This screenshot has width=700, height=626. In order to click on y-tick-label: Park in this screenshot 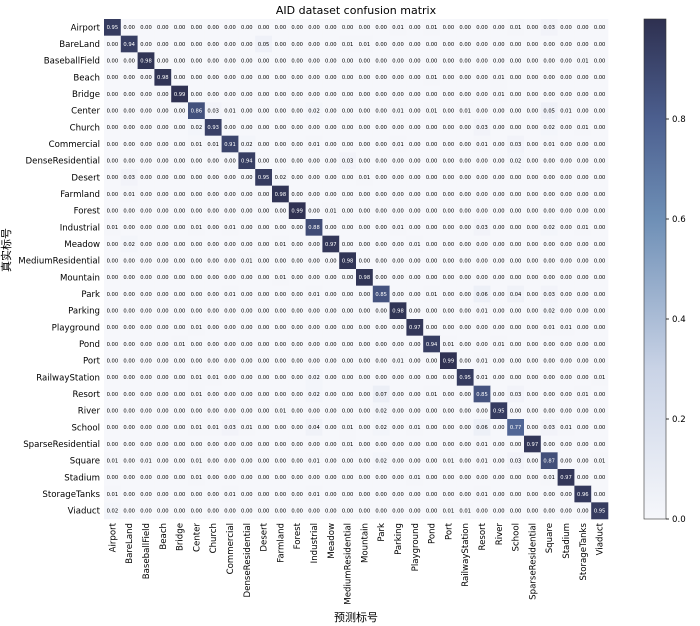, I will do `click(90, 295)`.